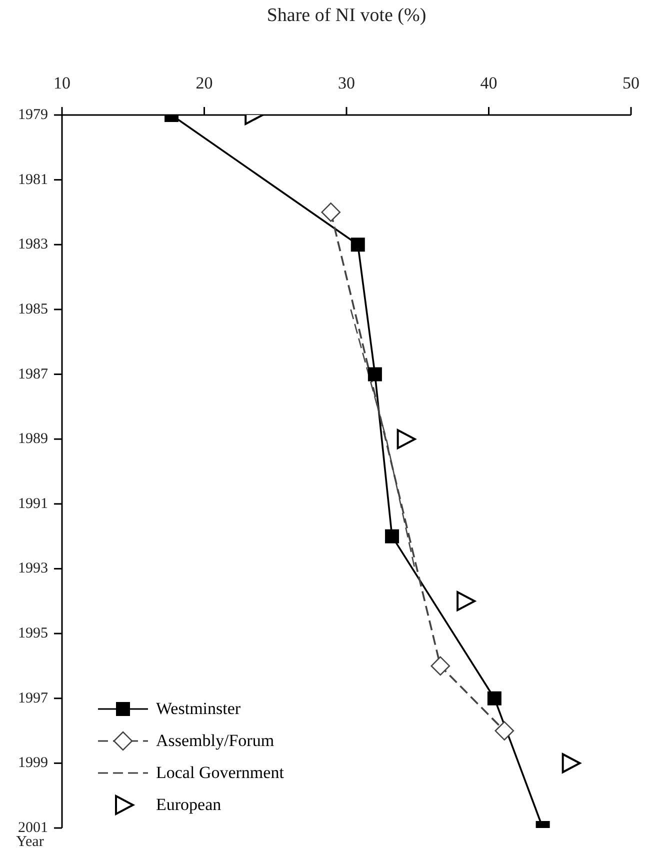  What do you see at coordinates (33, 828) in the screenshot?
I see `y-tick-label: 2001` at bounding box center [33, 828].